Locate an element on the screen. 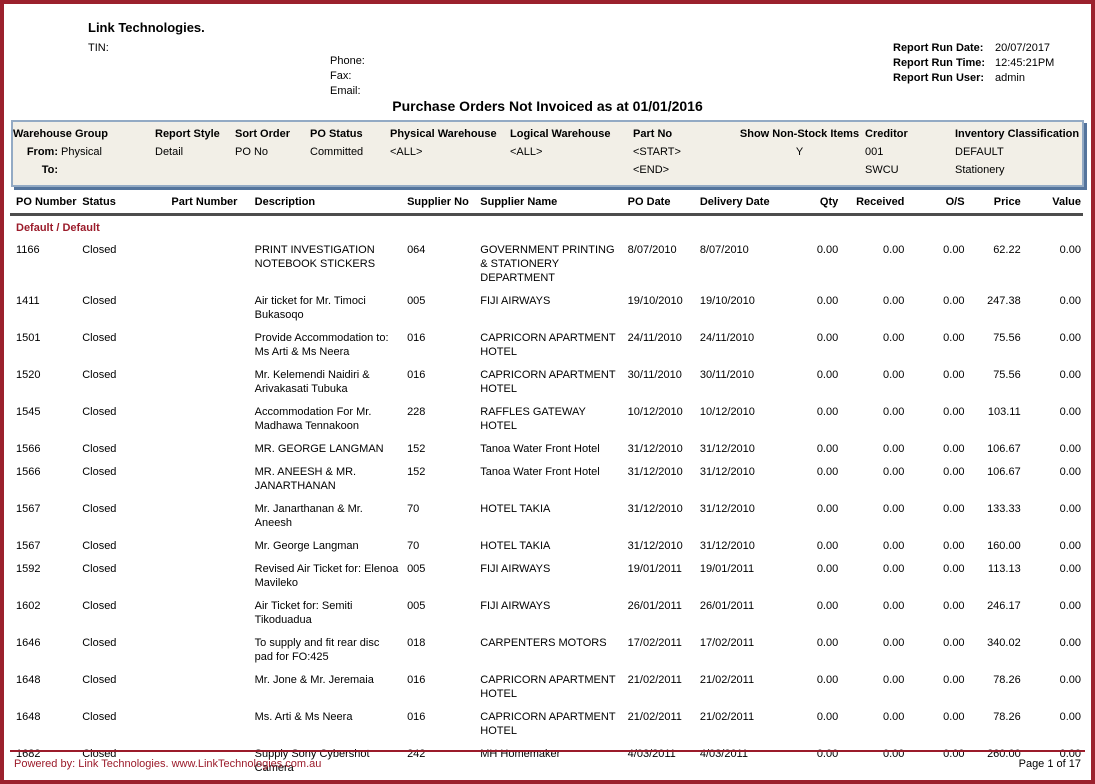 This screenshot has height=784, width=1095. cell-desc: Accommodation For Mr. Madhawa Tennakoon is located at coordinates (313, 419).